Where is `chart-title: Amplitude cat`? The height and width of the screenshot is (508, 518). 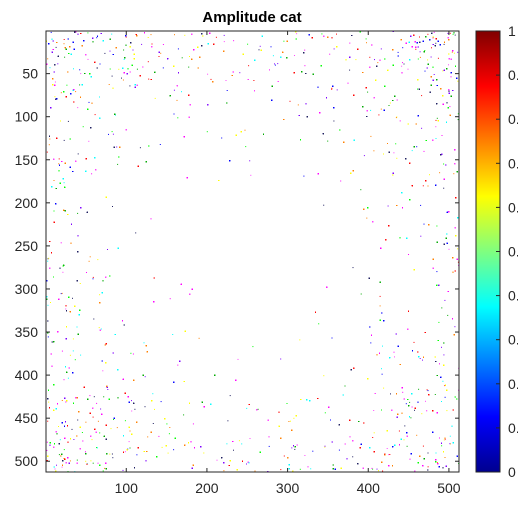
chart-title: Amplitude cat is located at coordinates (251, 17).